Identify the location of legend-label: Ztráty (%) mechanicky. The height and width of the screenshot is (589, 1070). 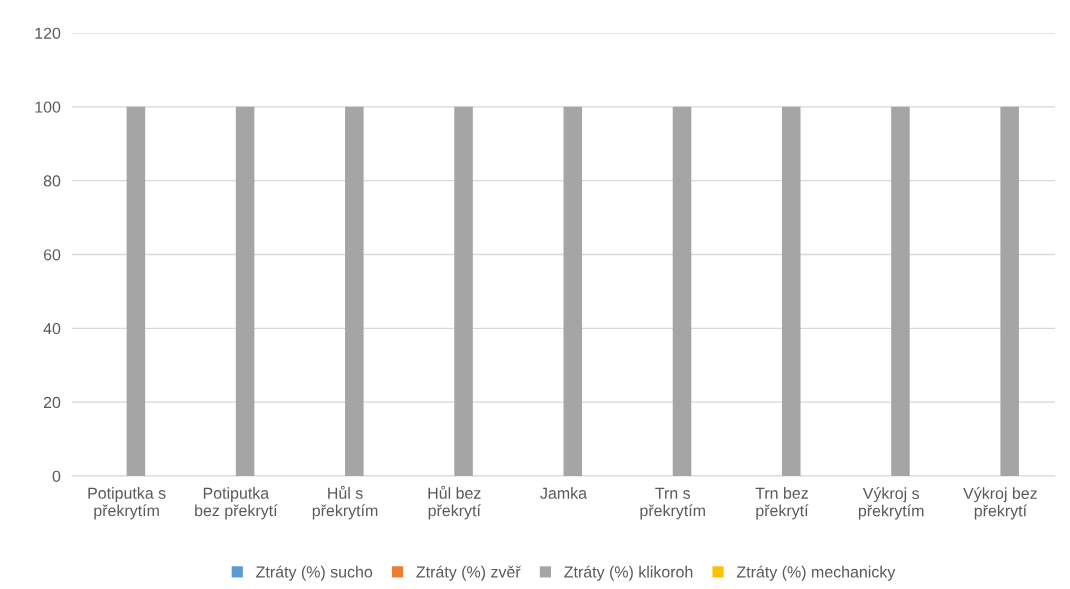
(816, 573).